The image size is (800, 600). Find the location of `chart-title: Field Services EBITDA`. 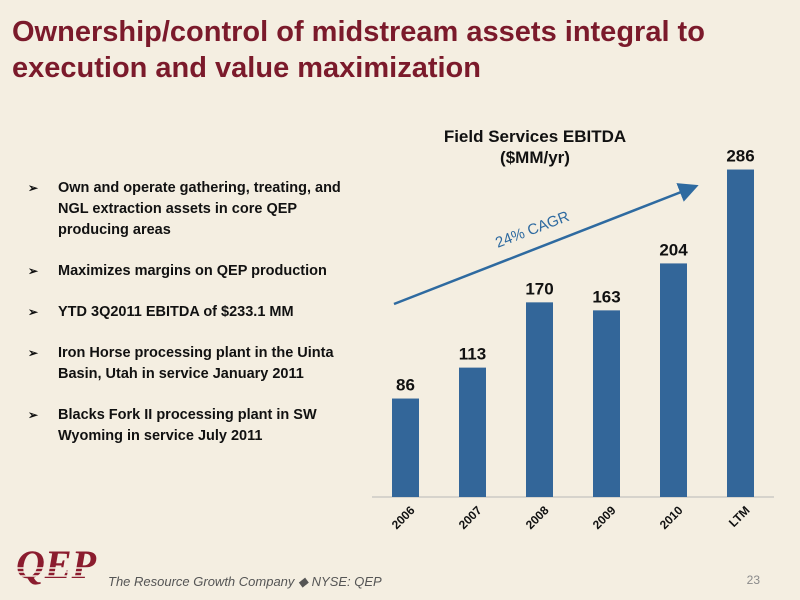

chart-title: Field Services EBITDA is located at coordinates (535, 136).